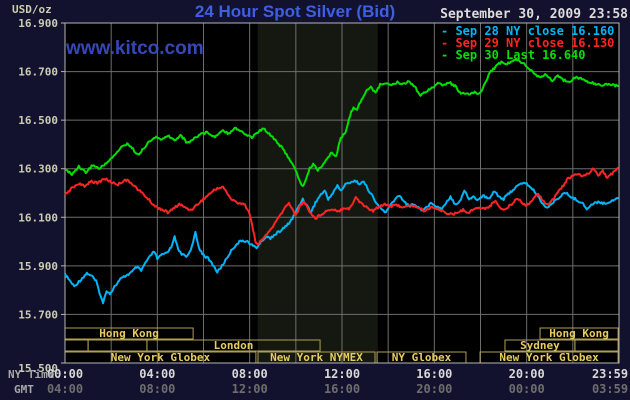 Image resolution: width=630 pixels, height=400 pixels. I want to click on y-tick-label: 15.900, so click(38, 266).